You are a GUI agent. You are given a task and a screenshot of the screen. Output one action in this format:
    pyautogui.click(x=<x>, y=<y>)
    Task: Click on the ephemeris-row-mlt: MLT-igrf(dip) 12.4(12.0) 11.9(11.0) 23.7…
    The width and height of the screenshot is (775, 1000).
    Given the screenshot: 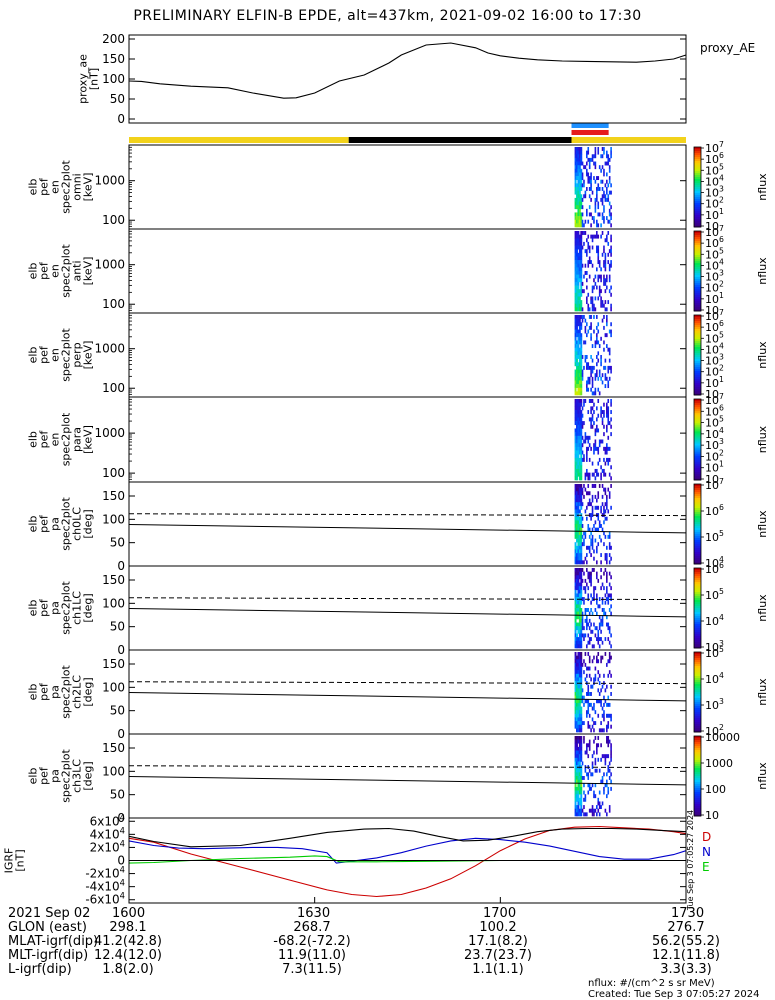 What is the action you would take?
    pyautogui.click(x=387, y=956)
    